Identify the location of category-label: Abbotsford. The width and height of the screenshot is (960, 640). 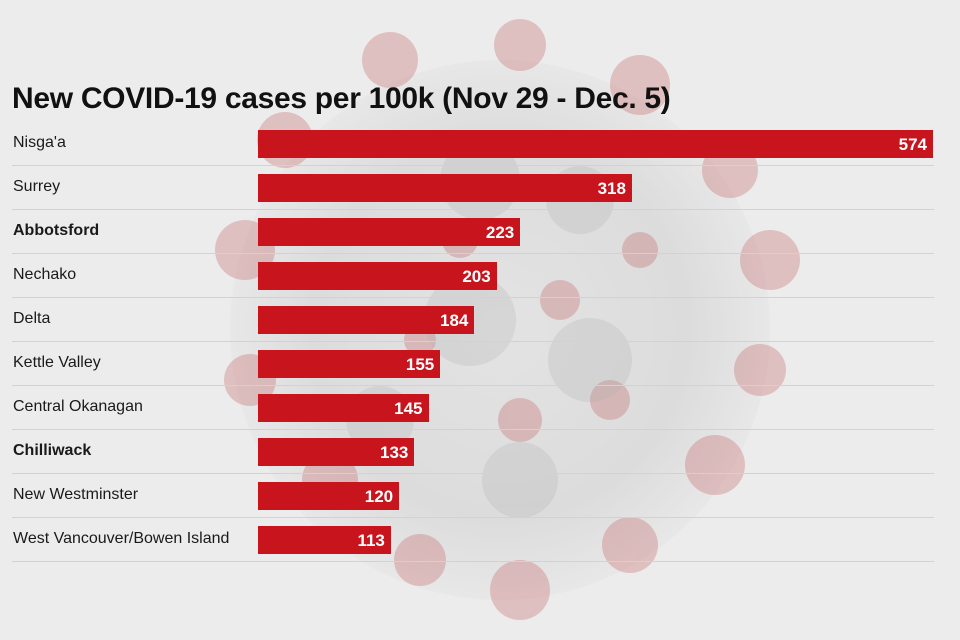
(56, 230).